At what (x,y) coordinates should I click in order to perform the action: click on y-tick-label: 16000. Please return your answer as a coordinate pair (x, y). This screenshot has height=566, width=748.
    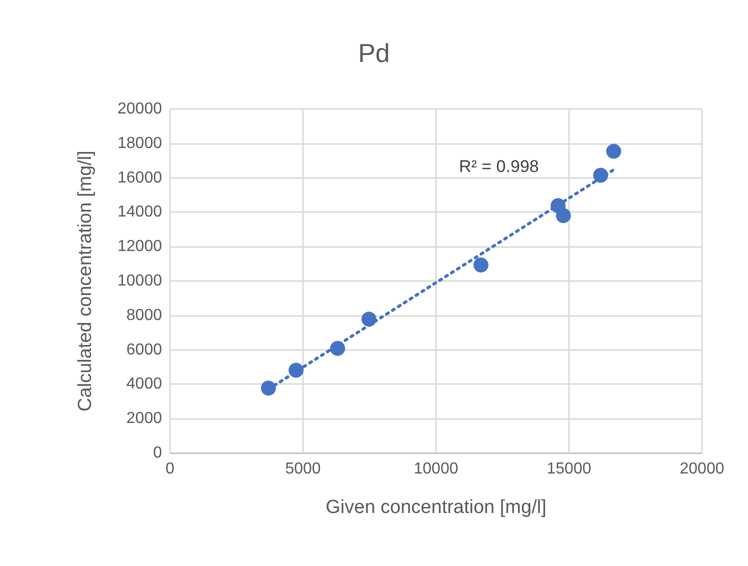
    Looking at the image, I should click on (140, 177).